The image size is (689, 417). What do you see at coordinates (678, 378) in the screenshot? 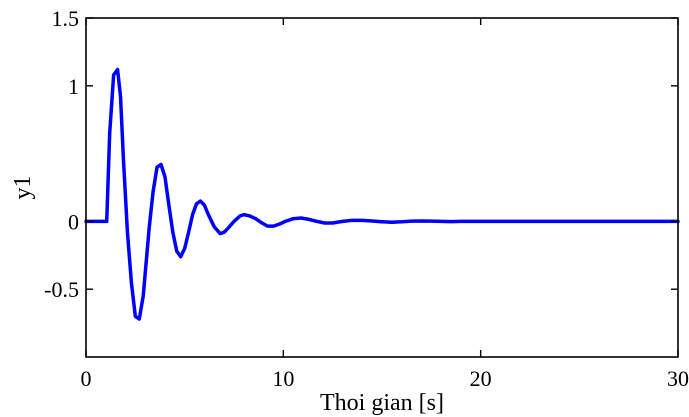
I see `x-tick-label-3: 30` at bounding box center [678, 378].